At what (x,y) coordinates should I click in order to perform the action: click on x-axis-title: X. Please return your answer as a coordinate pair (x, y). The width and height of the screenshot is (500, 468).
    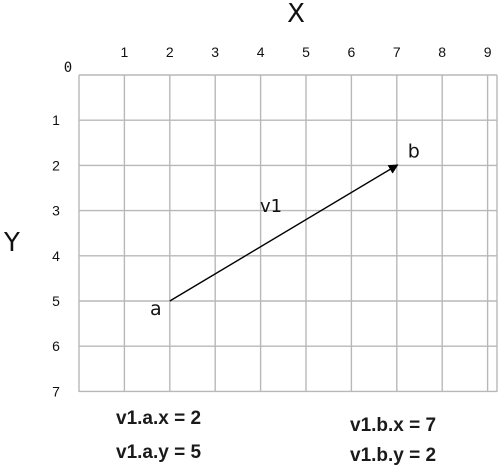
    Looking at the image, I should click on (296, 14).